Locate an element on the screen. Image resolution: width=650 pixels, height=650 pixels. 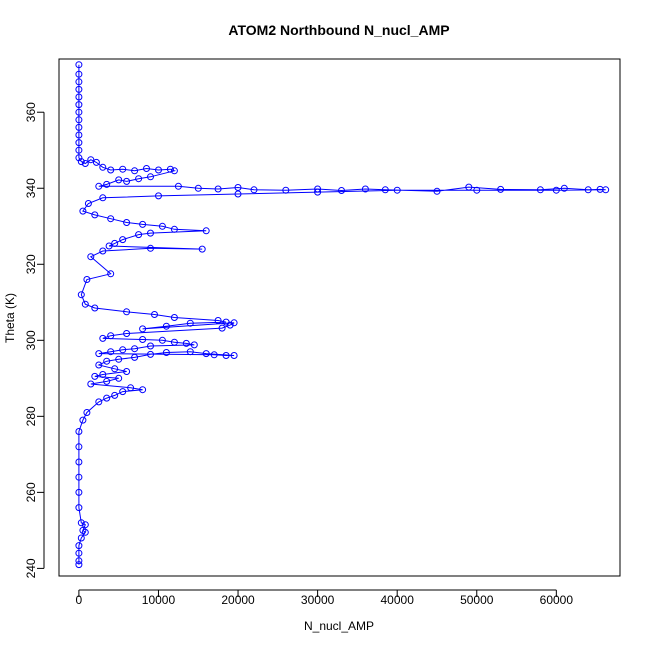
x-tick-label: 60000 is located at coordinates (557, 600).